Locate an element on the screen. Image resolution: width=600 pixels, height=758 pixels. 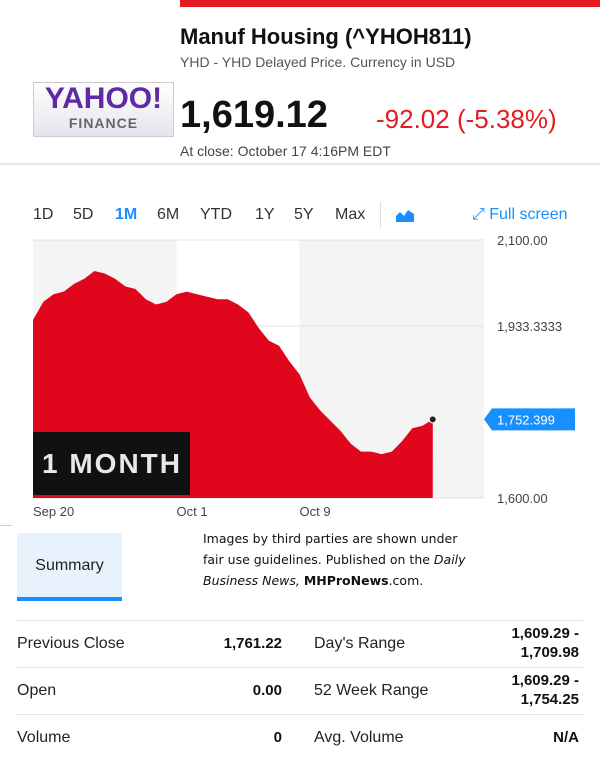
range-button: 5D is located at coordinates (83, 214).